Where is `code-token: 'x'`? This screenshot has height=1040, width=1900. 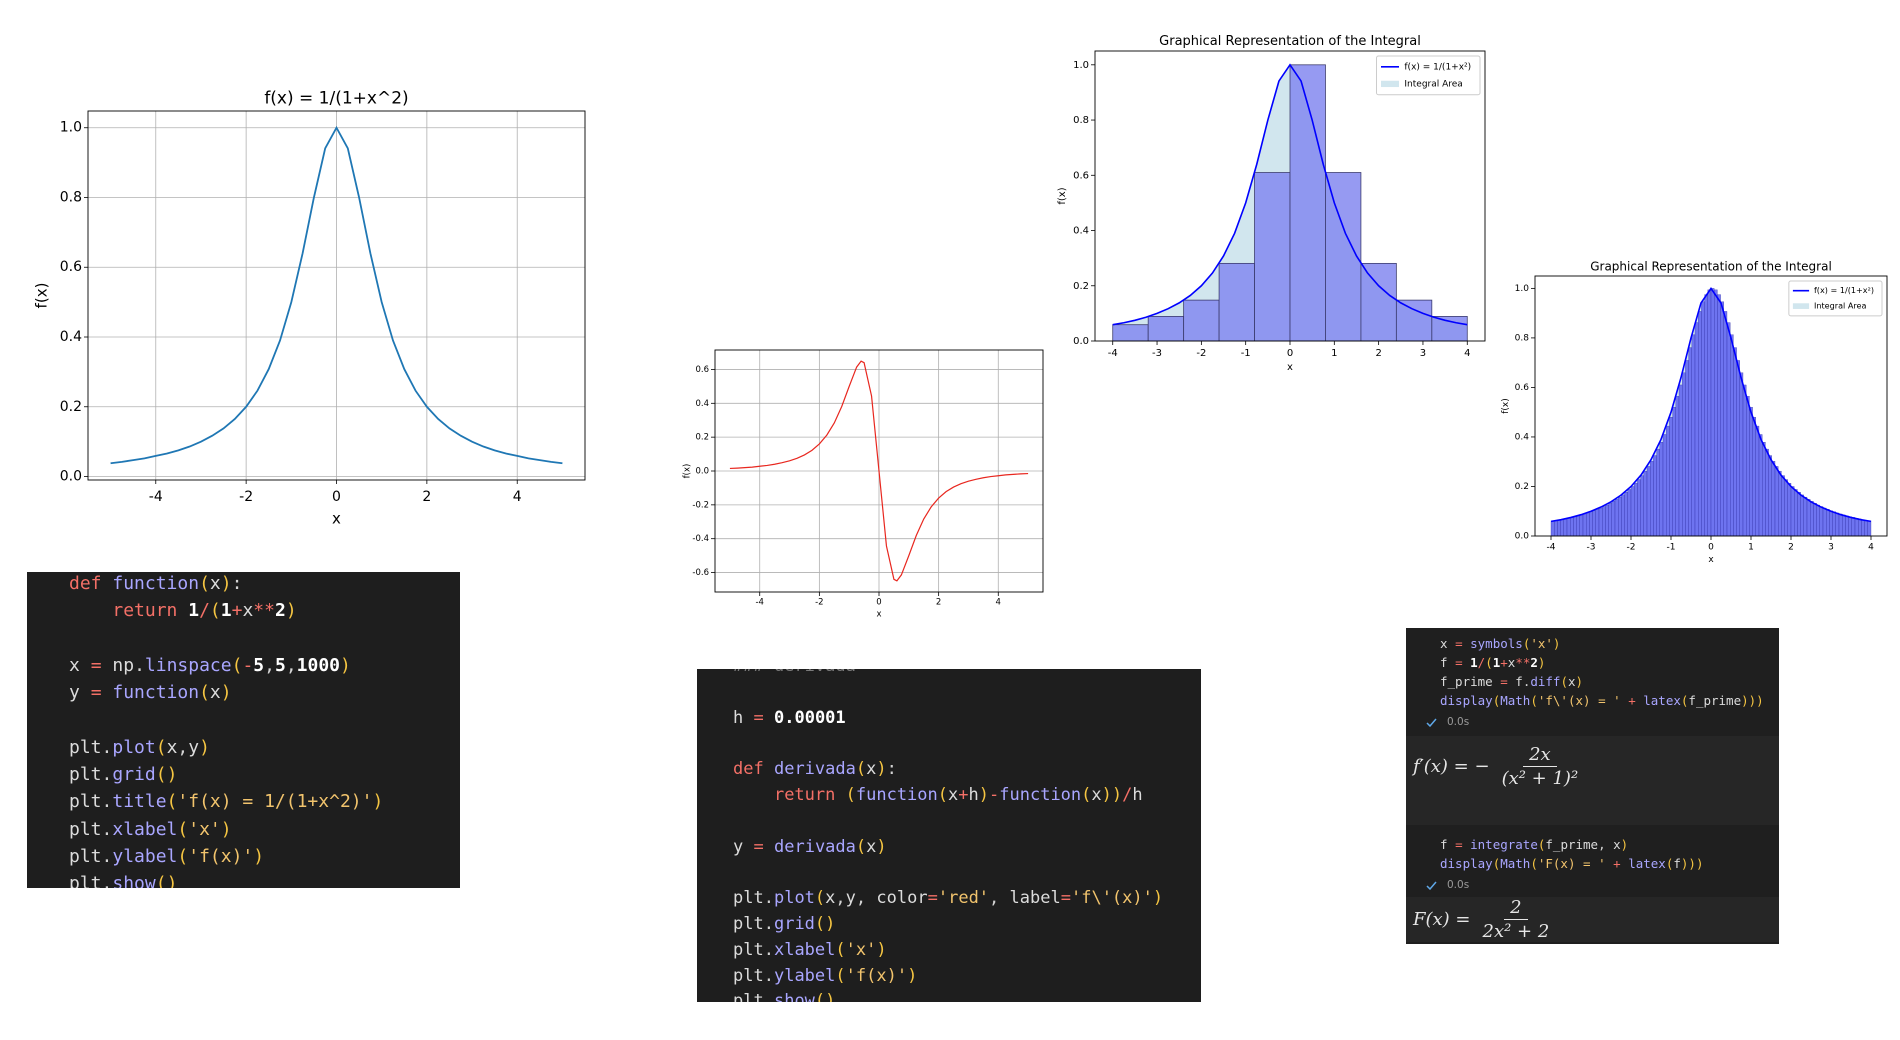
code-token: 'x' is located at coordinates (1541, 643).